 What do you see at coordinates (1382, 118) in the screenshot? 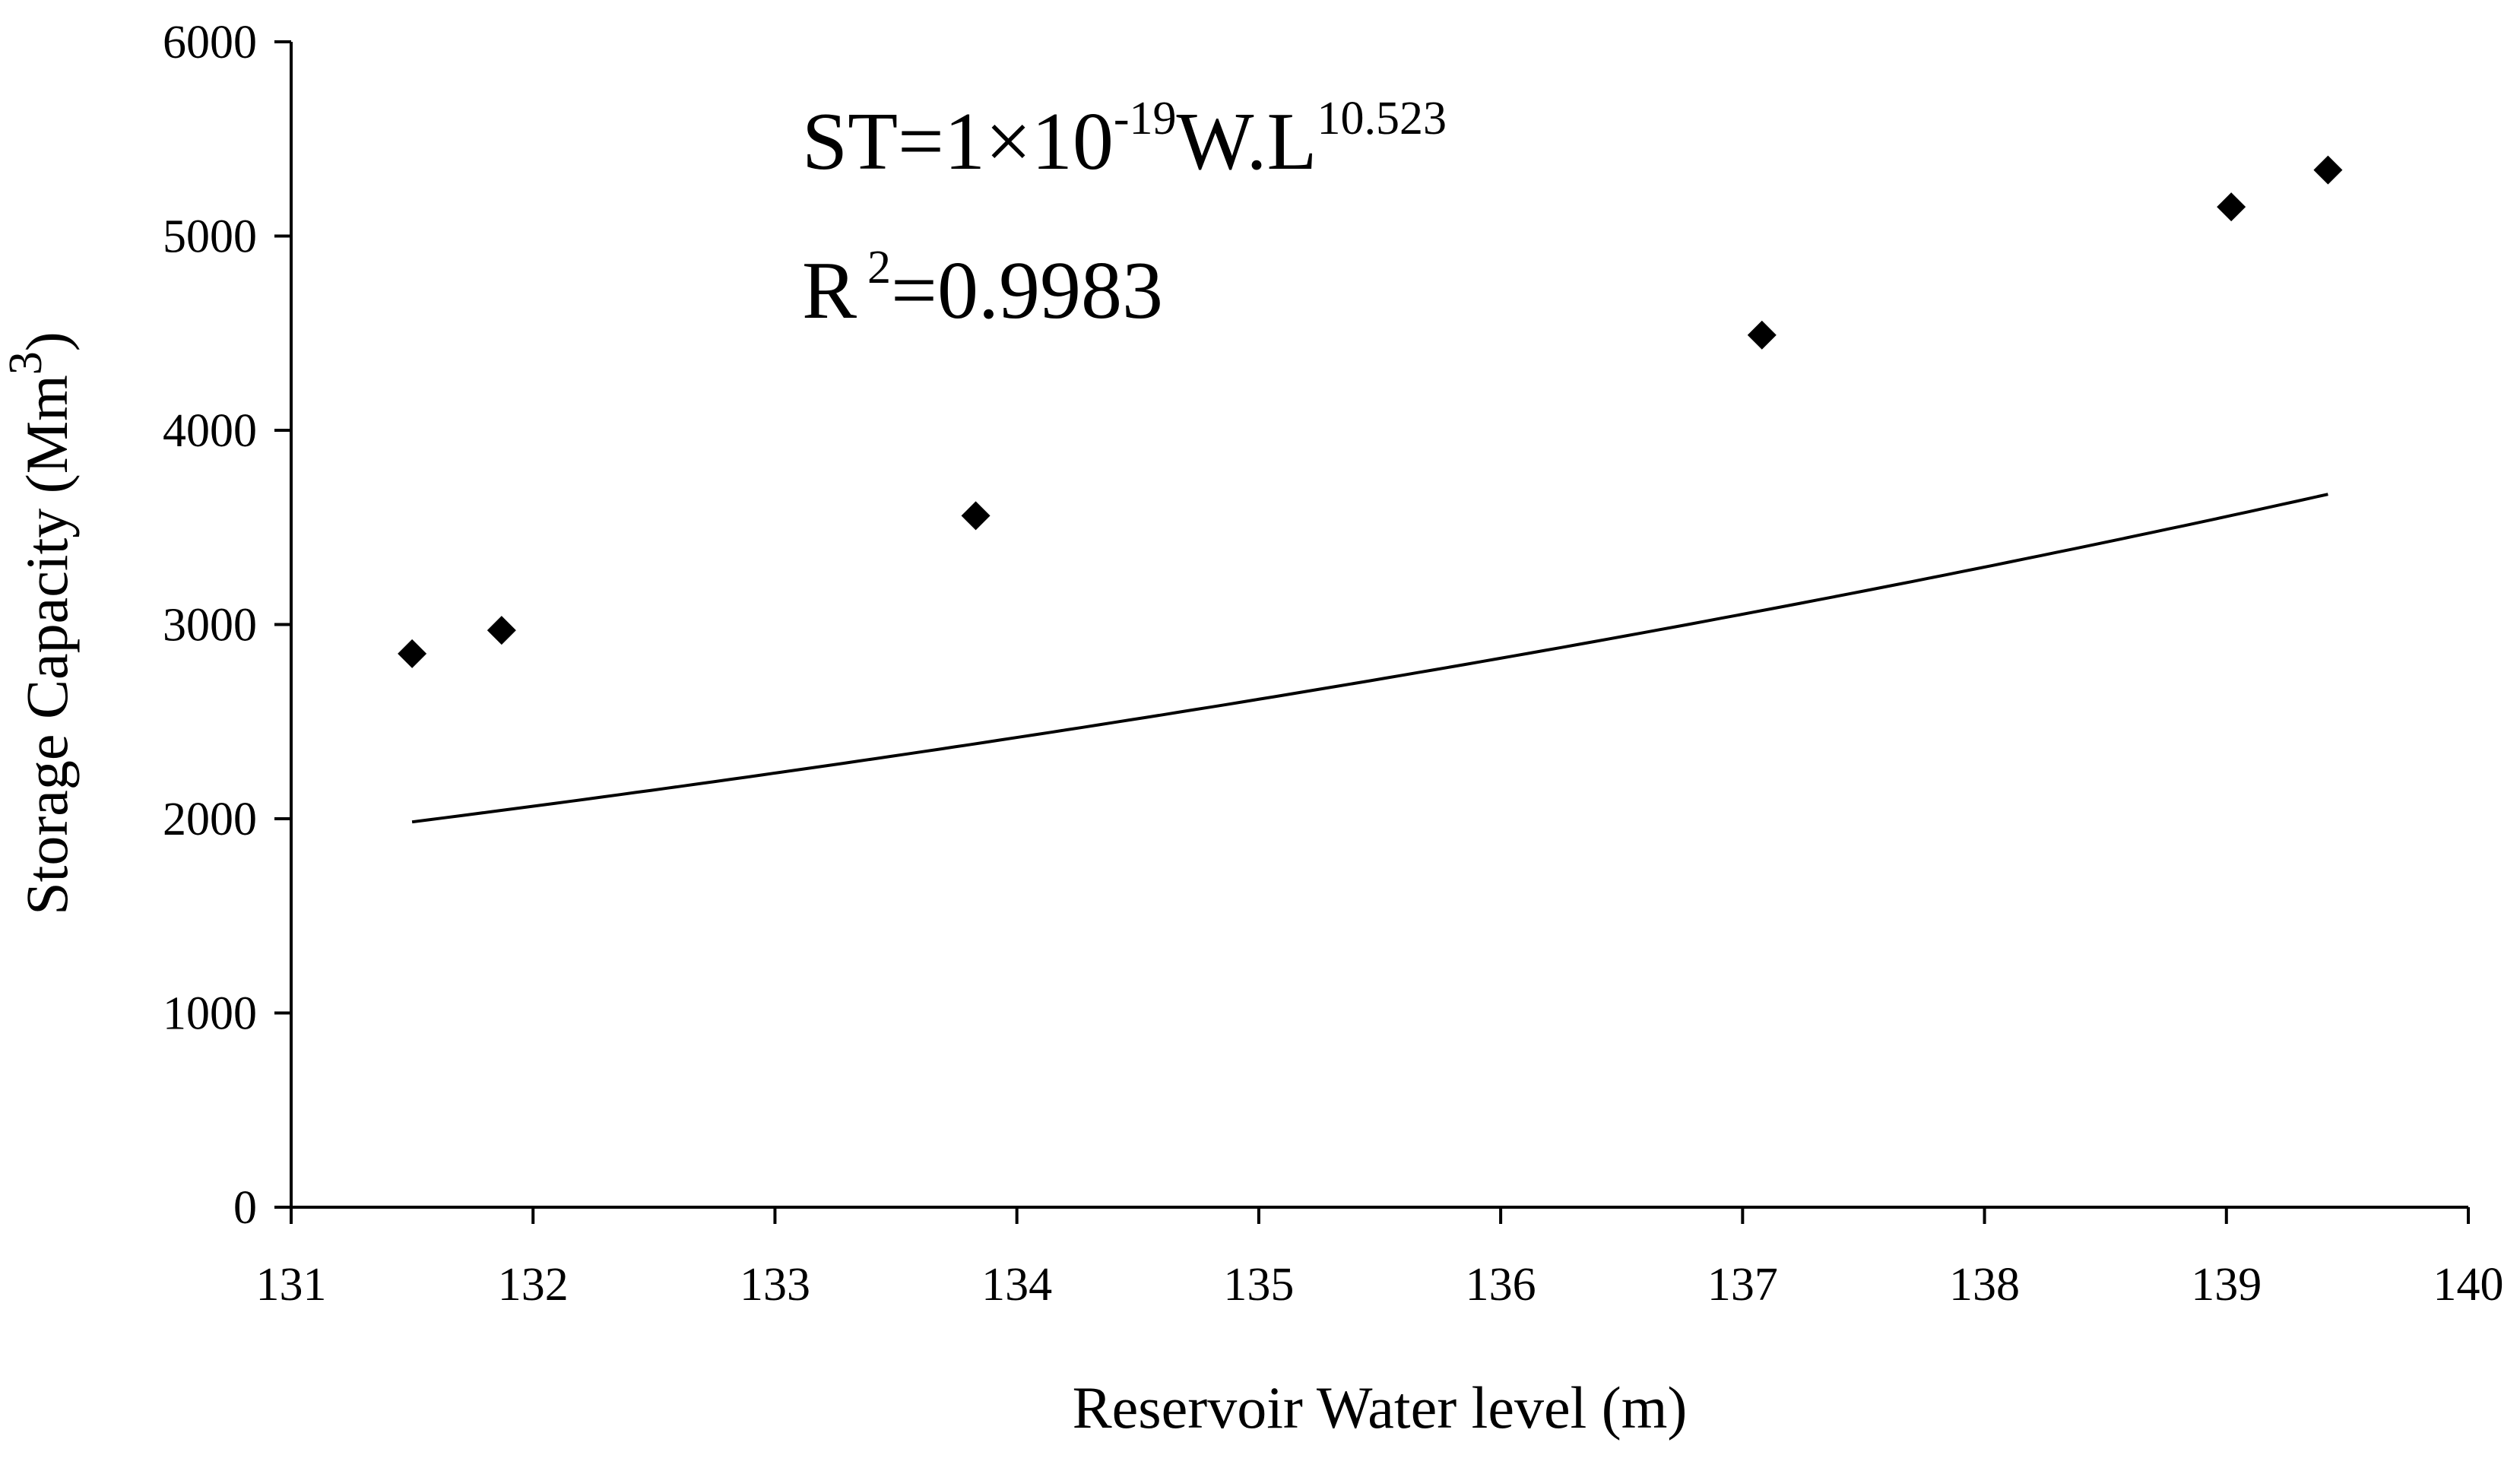
I see `equation-exponent-2: 10.523` at bounding box center [1382, 118].